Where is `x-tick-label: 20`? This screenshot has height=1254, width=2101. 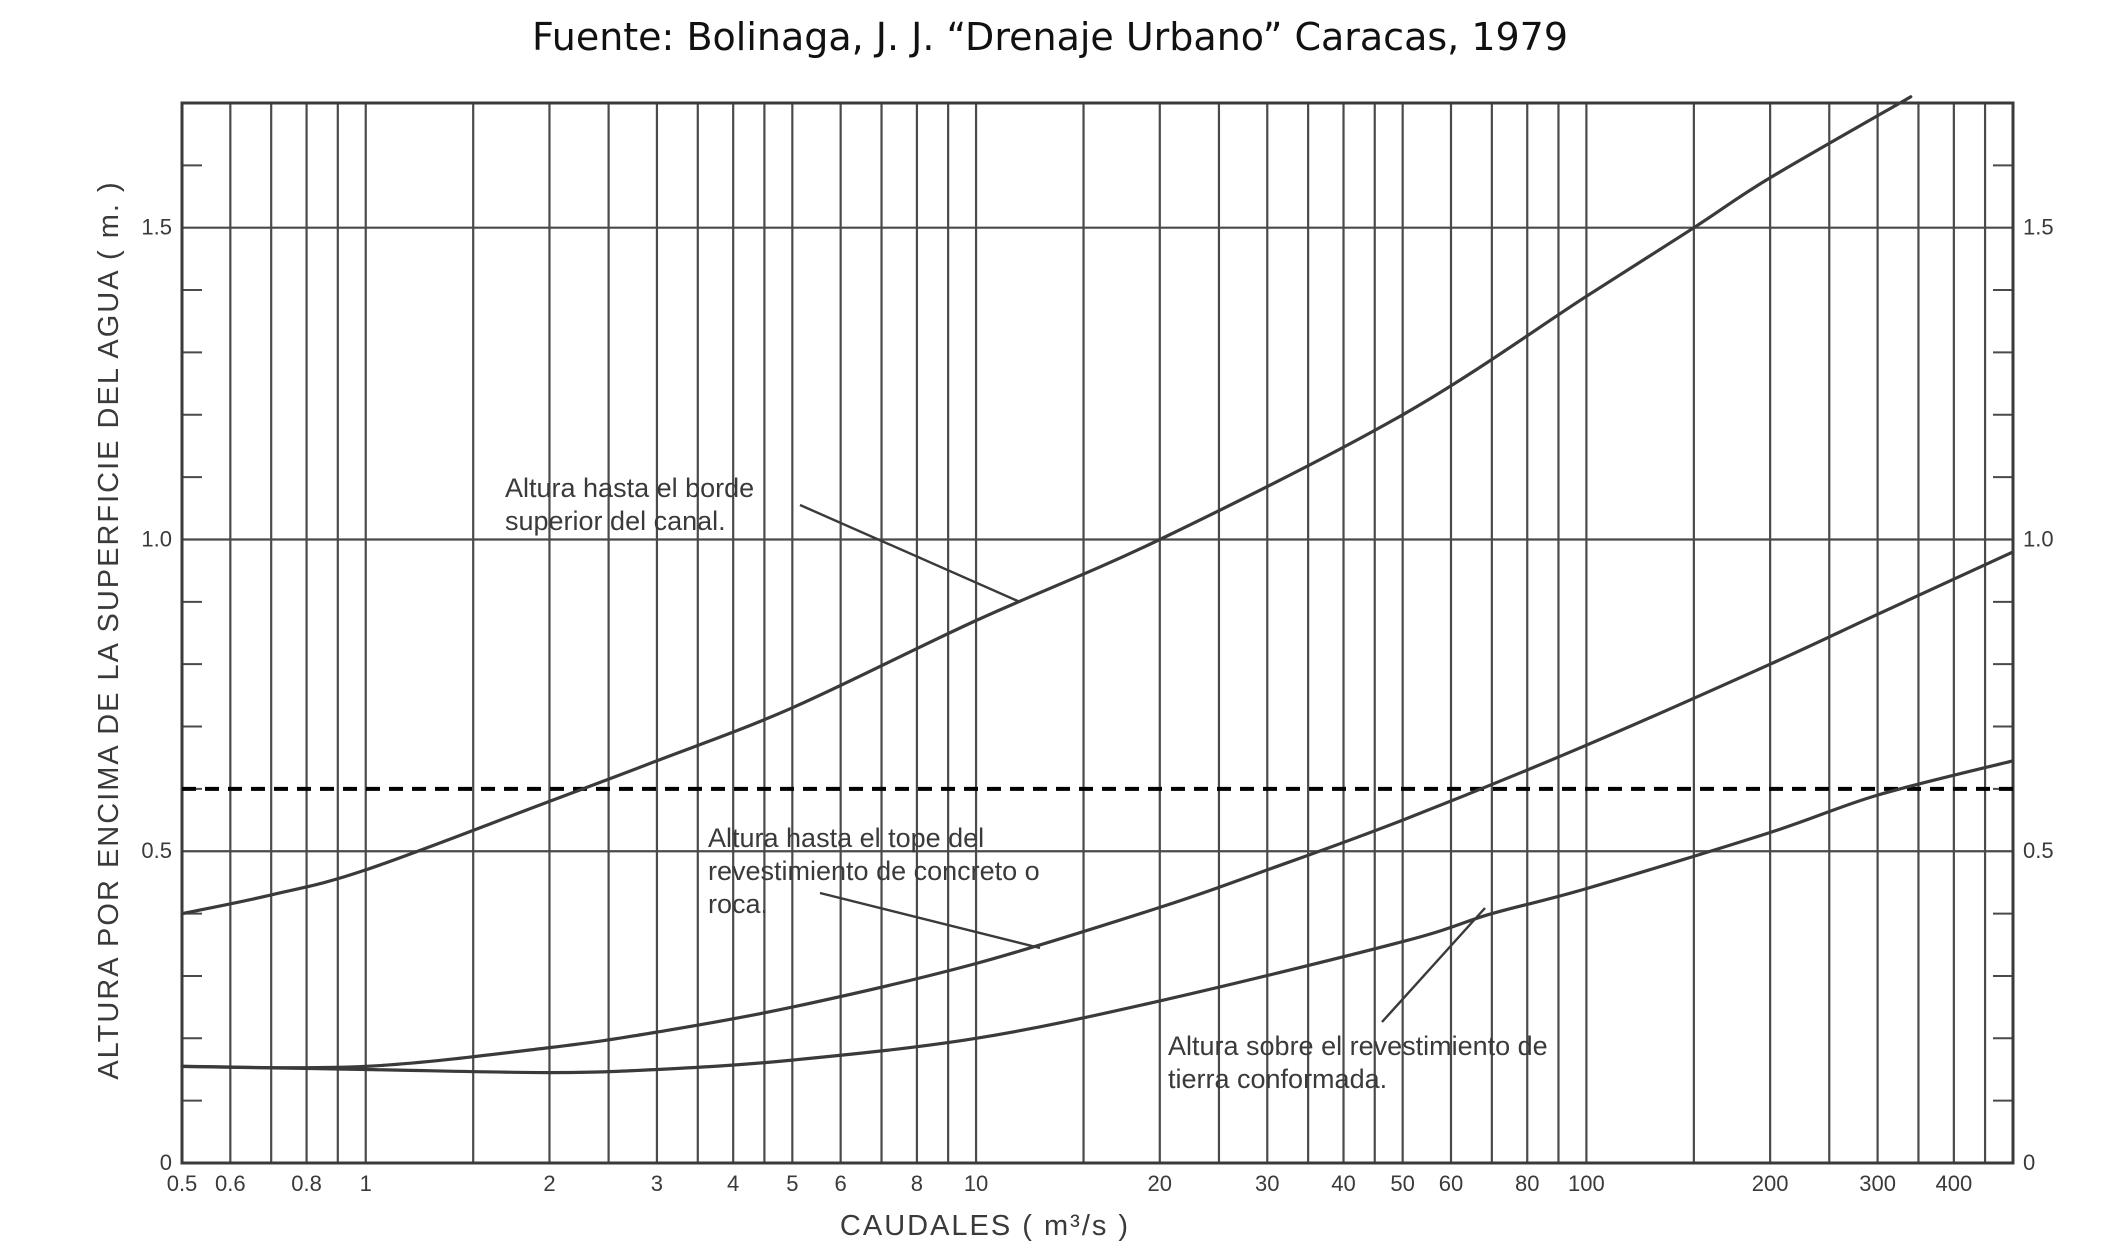 x-tick-label: 20 is located at coordinates (1160, 1183).